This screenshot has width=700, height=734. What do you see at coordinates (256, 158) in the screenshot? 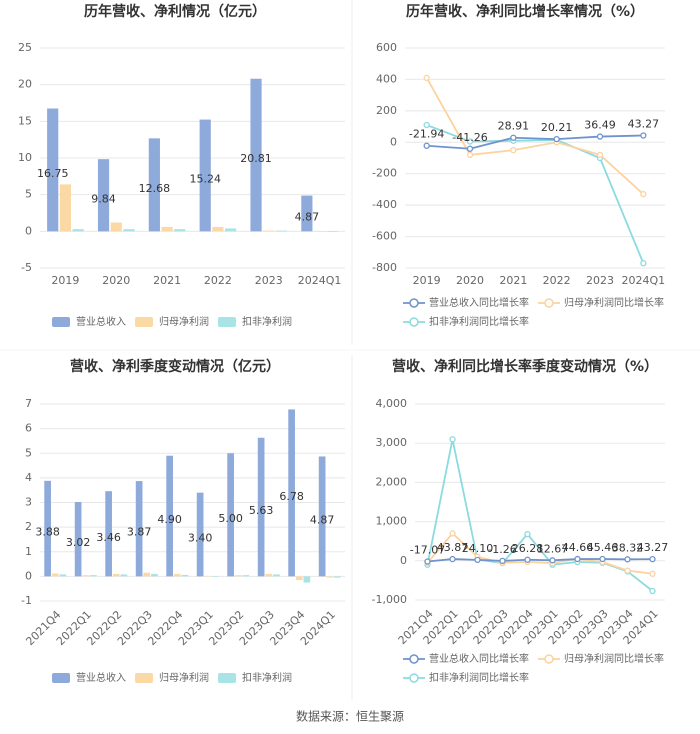
I see `data-label: 20.81` at bounding box center [256, 158].